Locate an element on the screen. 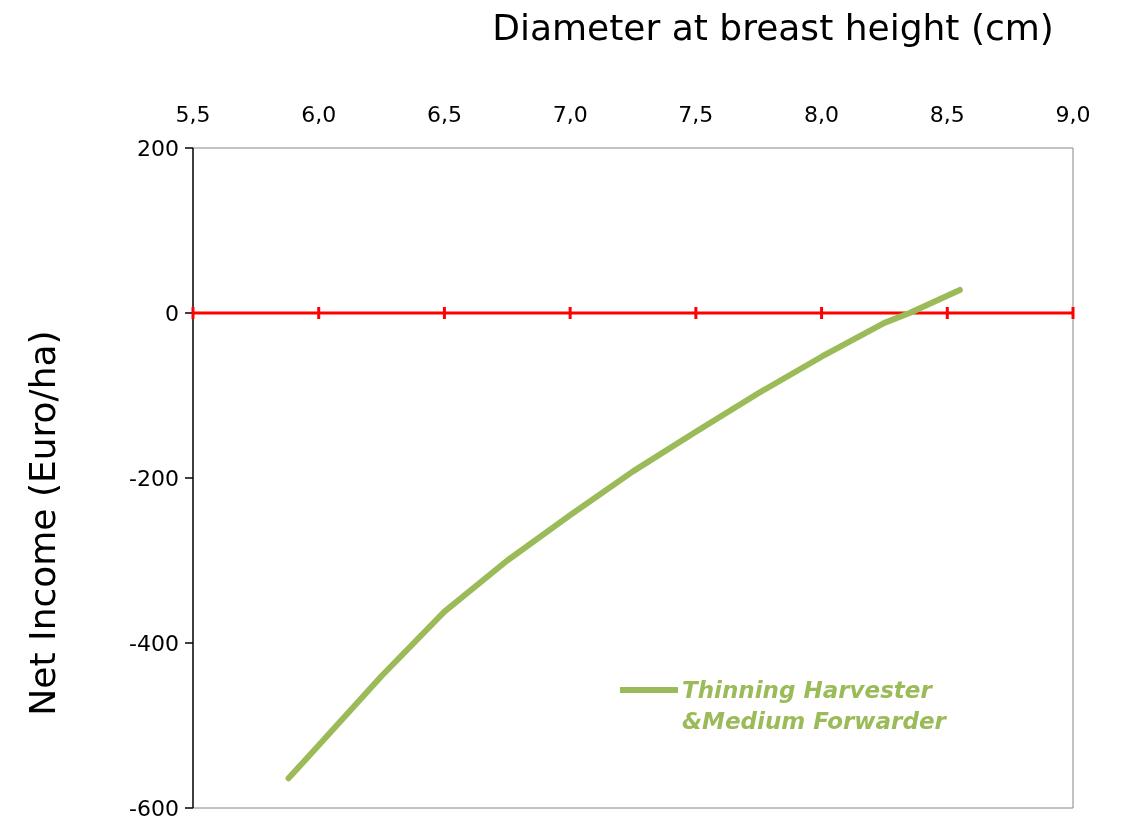  y-tick-label: 0 is located at coordinates (172, 313).